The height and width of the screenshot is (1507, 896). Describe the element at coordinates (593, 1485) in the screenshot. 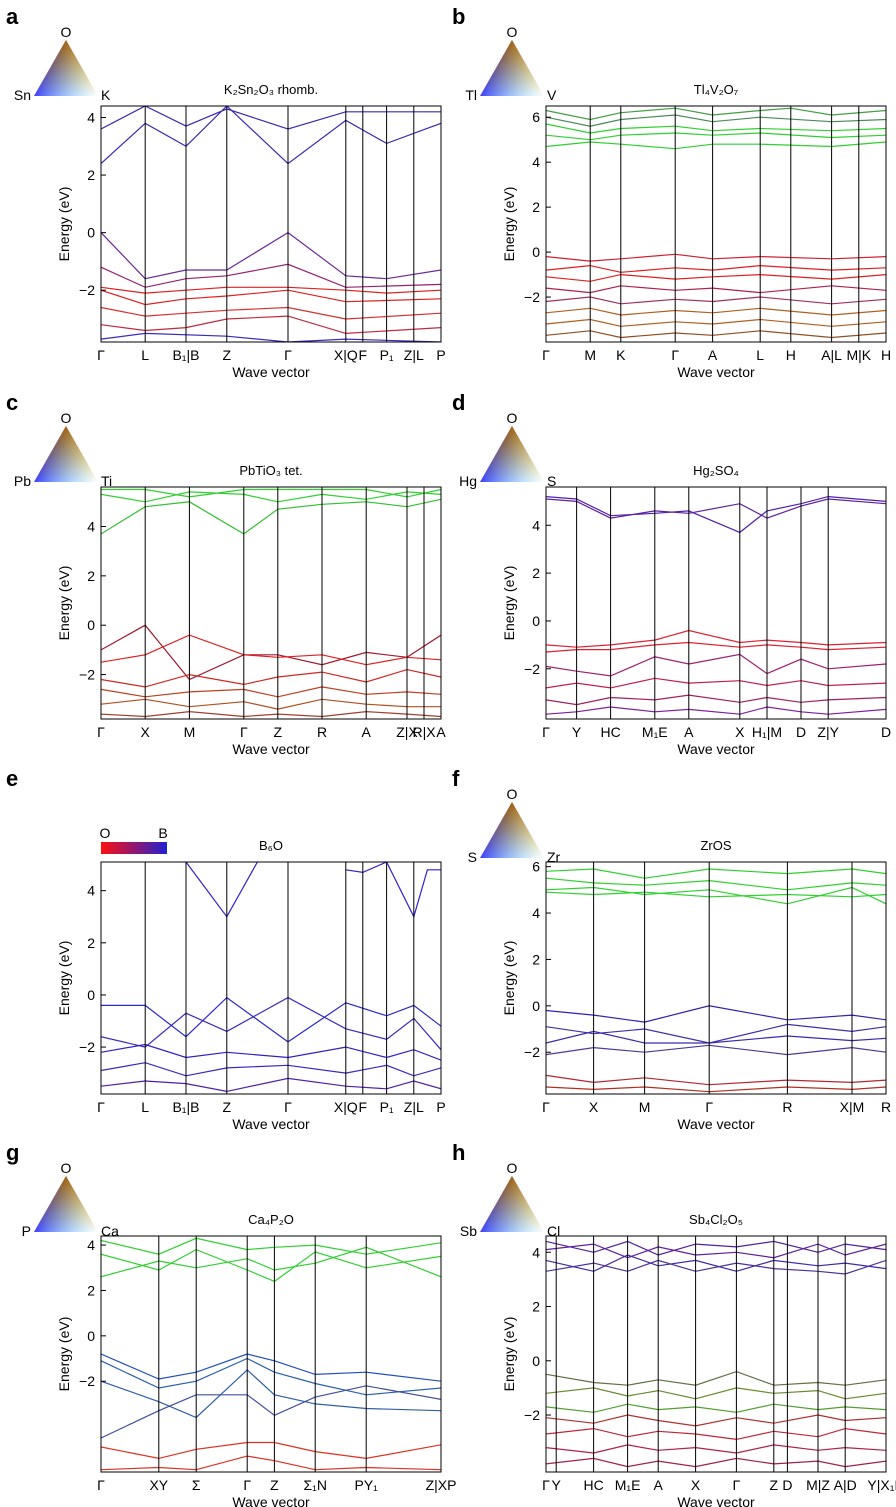

I see `kpoint-label: HC` at that location.